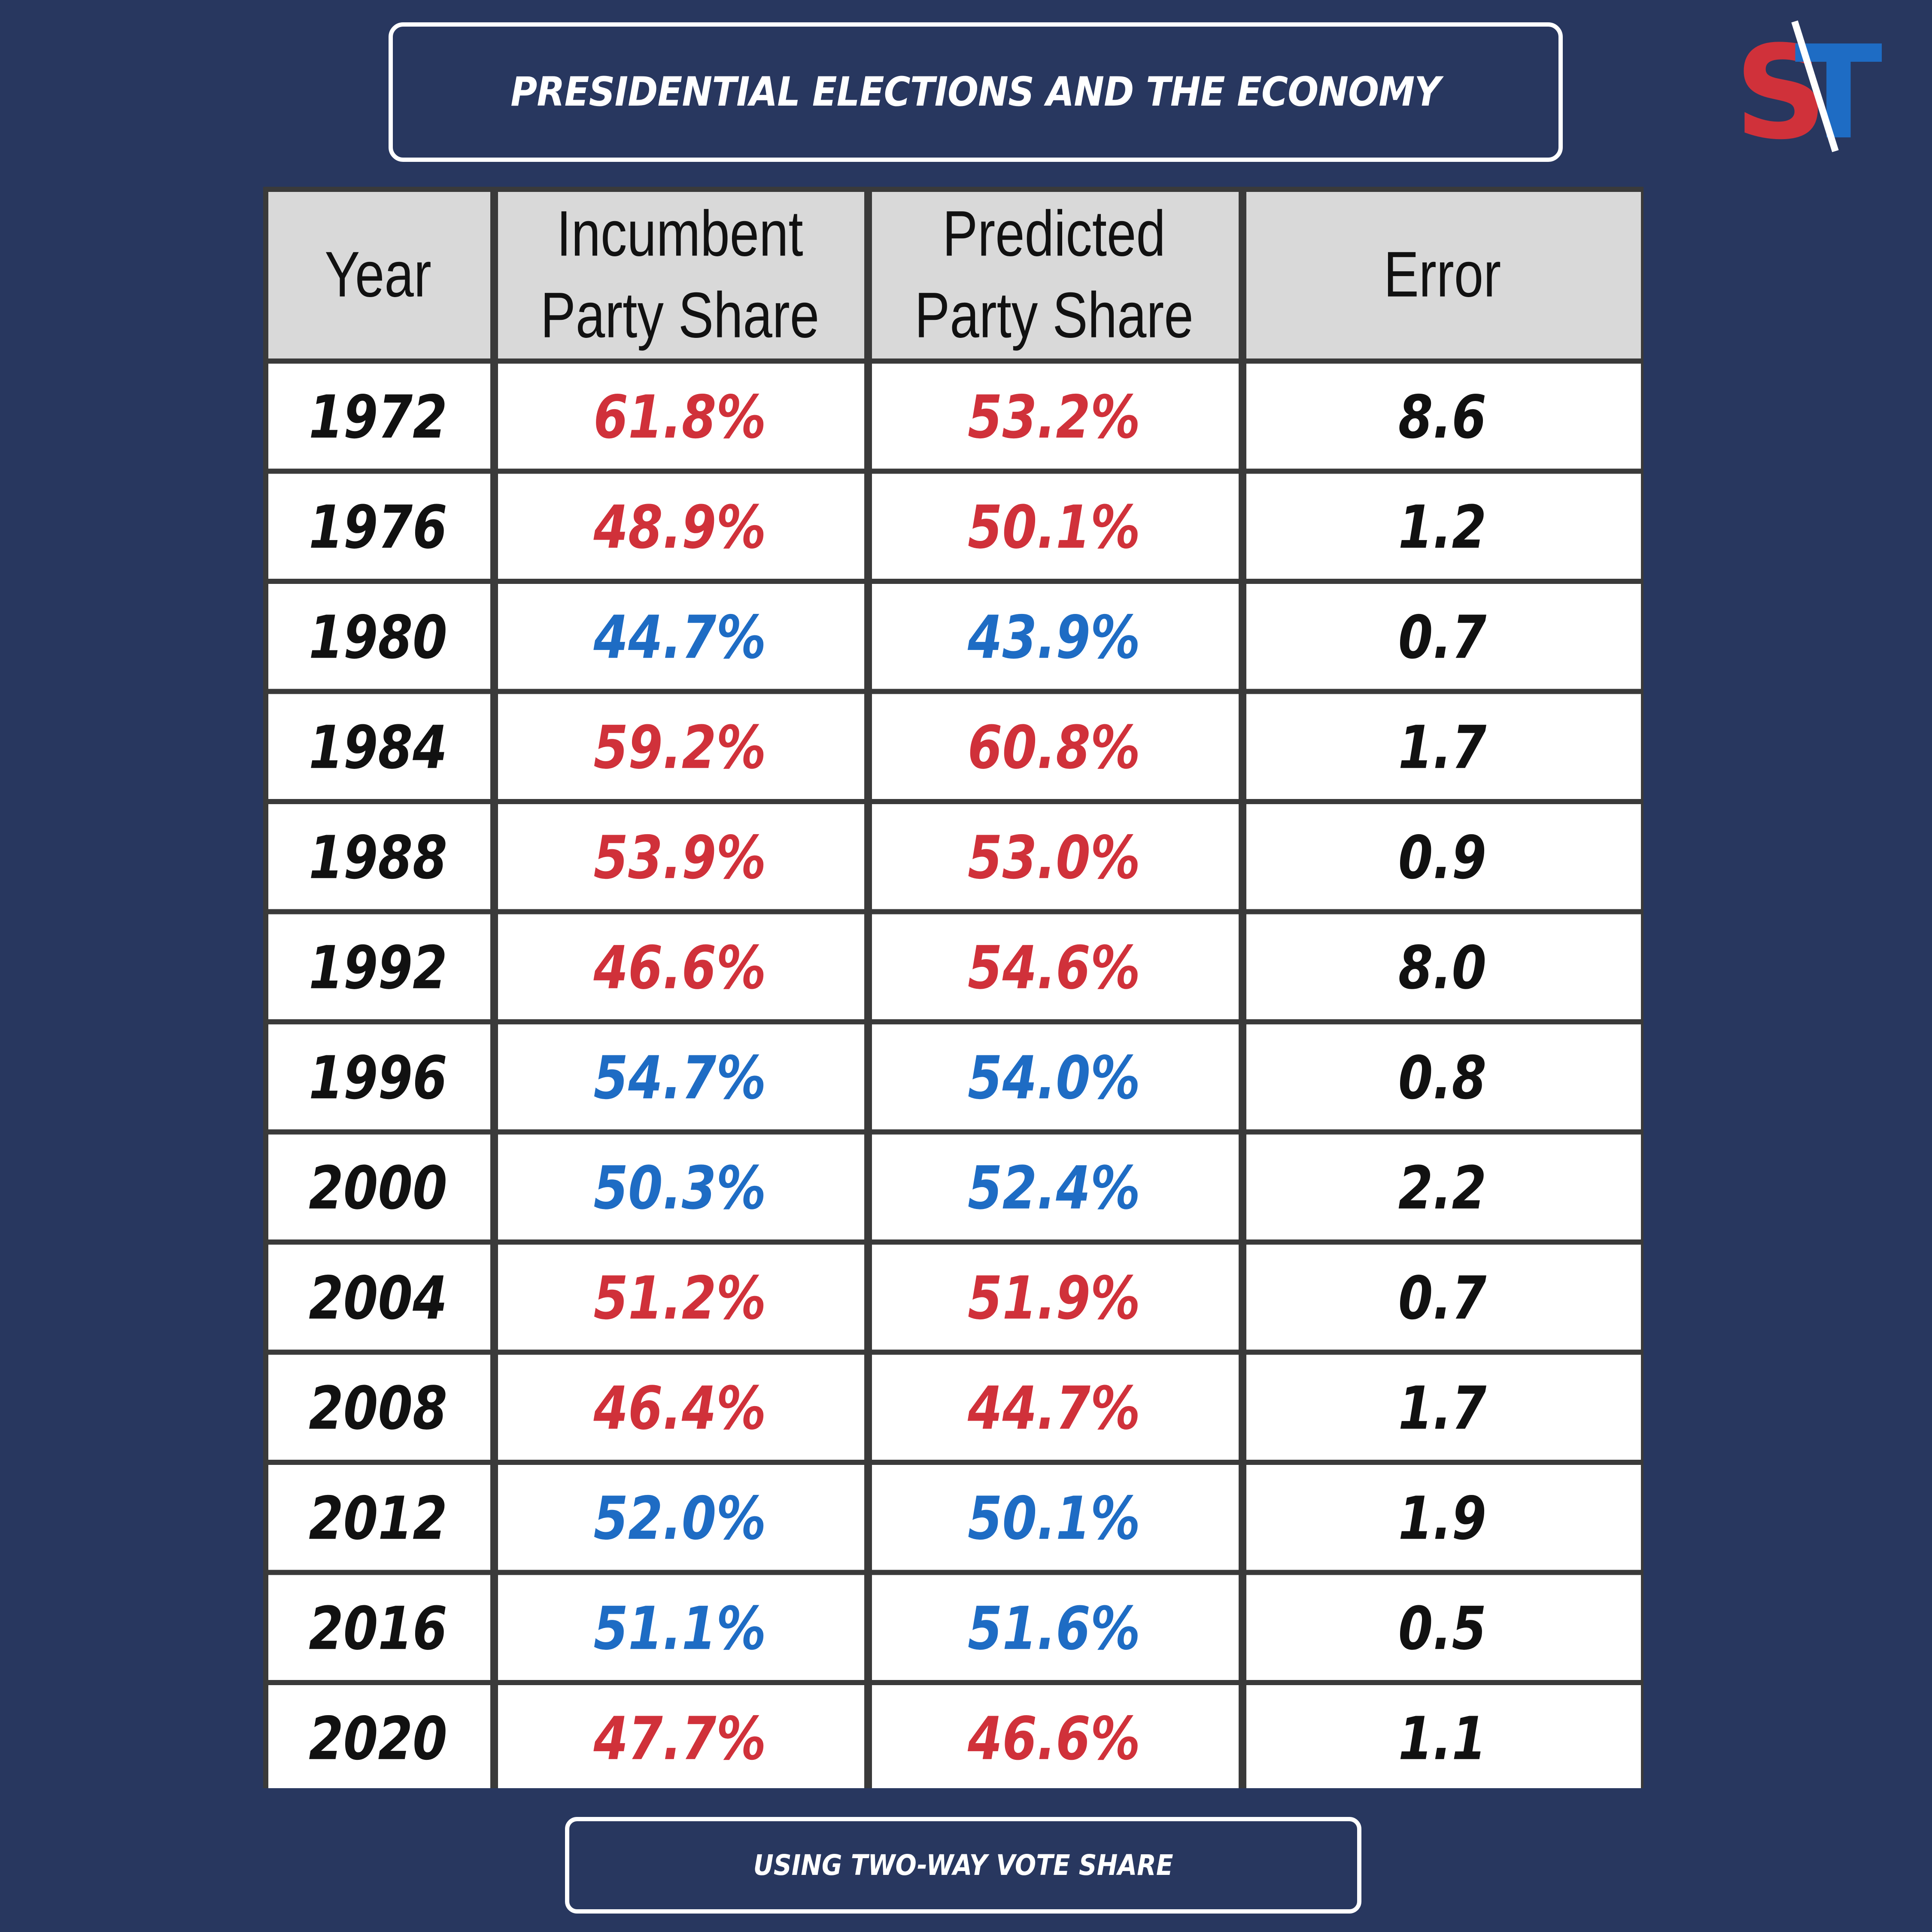 This screenshot has width=1932, height=1932. Describe the element at coordinates (1442, 1740) in the screenshot. I see `error-cell: 1.1` at that location.